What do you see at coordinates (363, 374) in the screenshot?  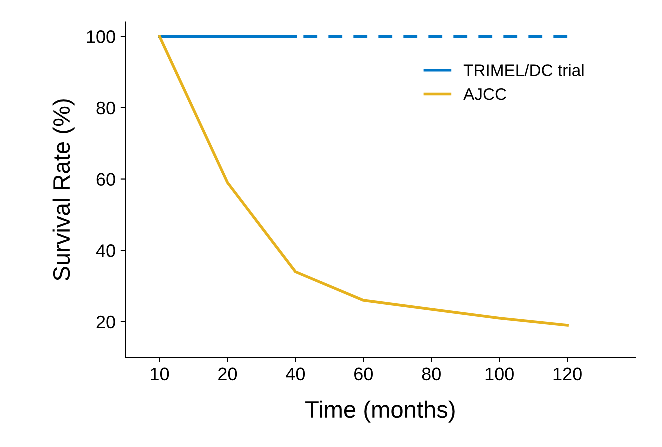 I see `x-tick-label: 60` at bounding box center [363, 374].